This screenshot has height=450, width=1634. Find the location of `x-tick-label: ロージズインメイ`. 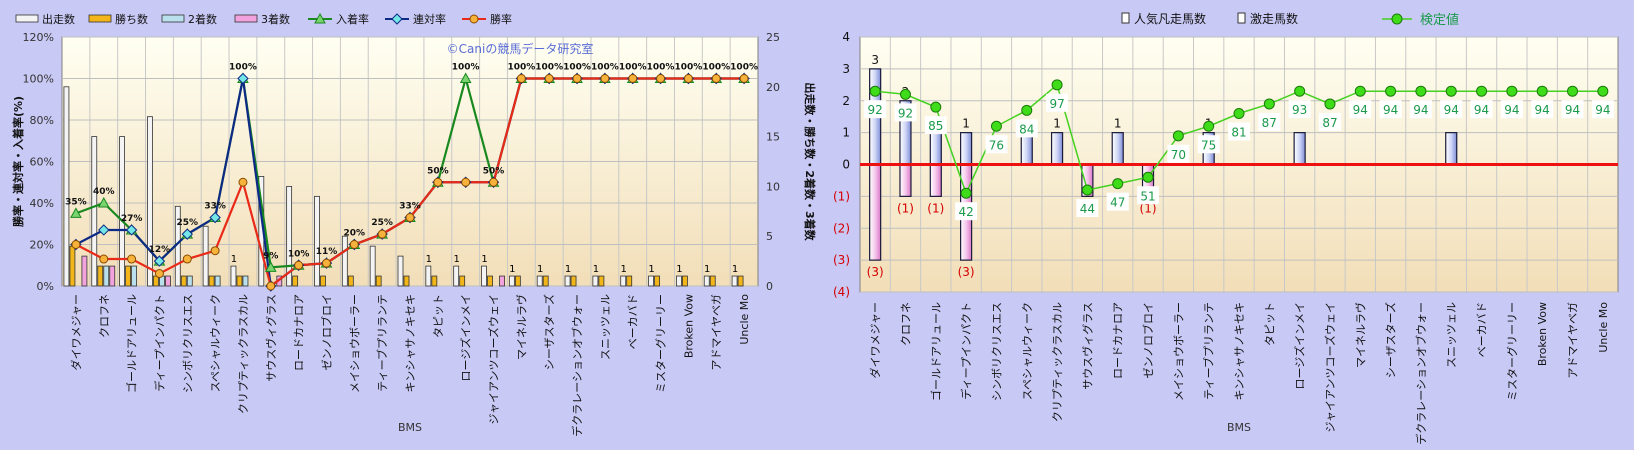

x-tick-label: ロージズインメイ is located at coordinates (1300, 345).